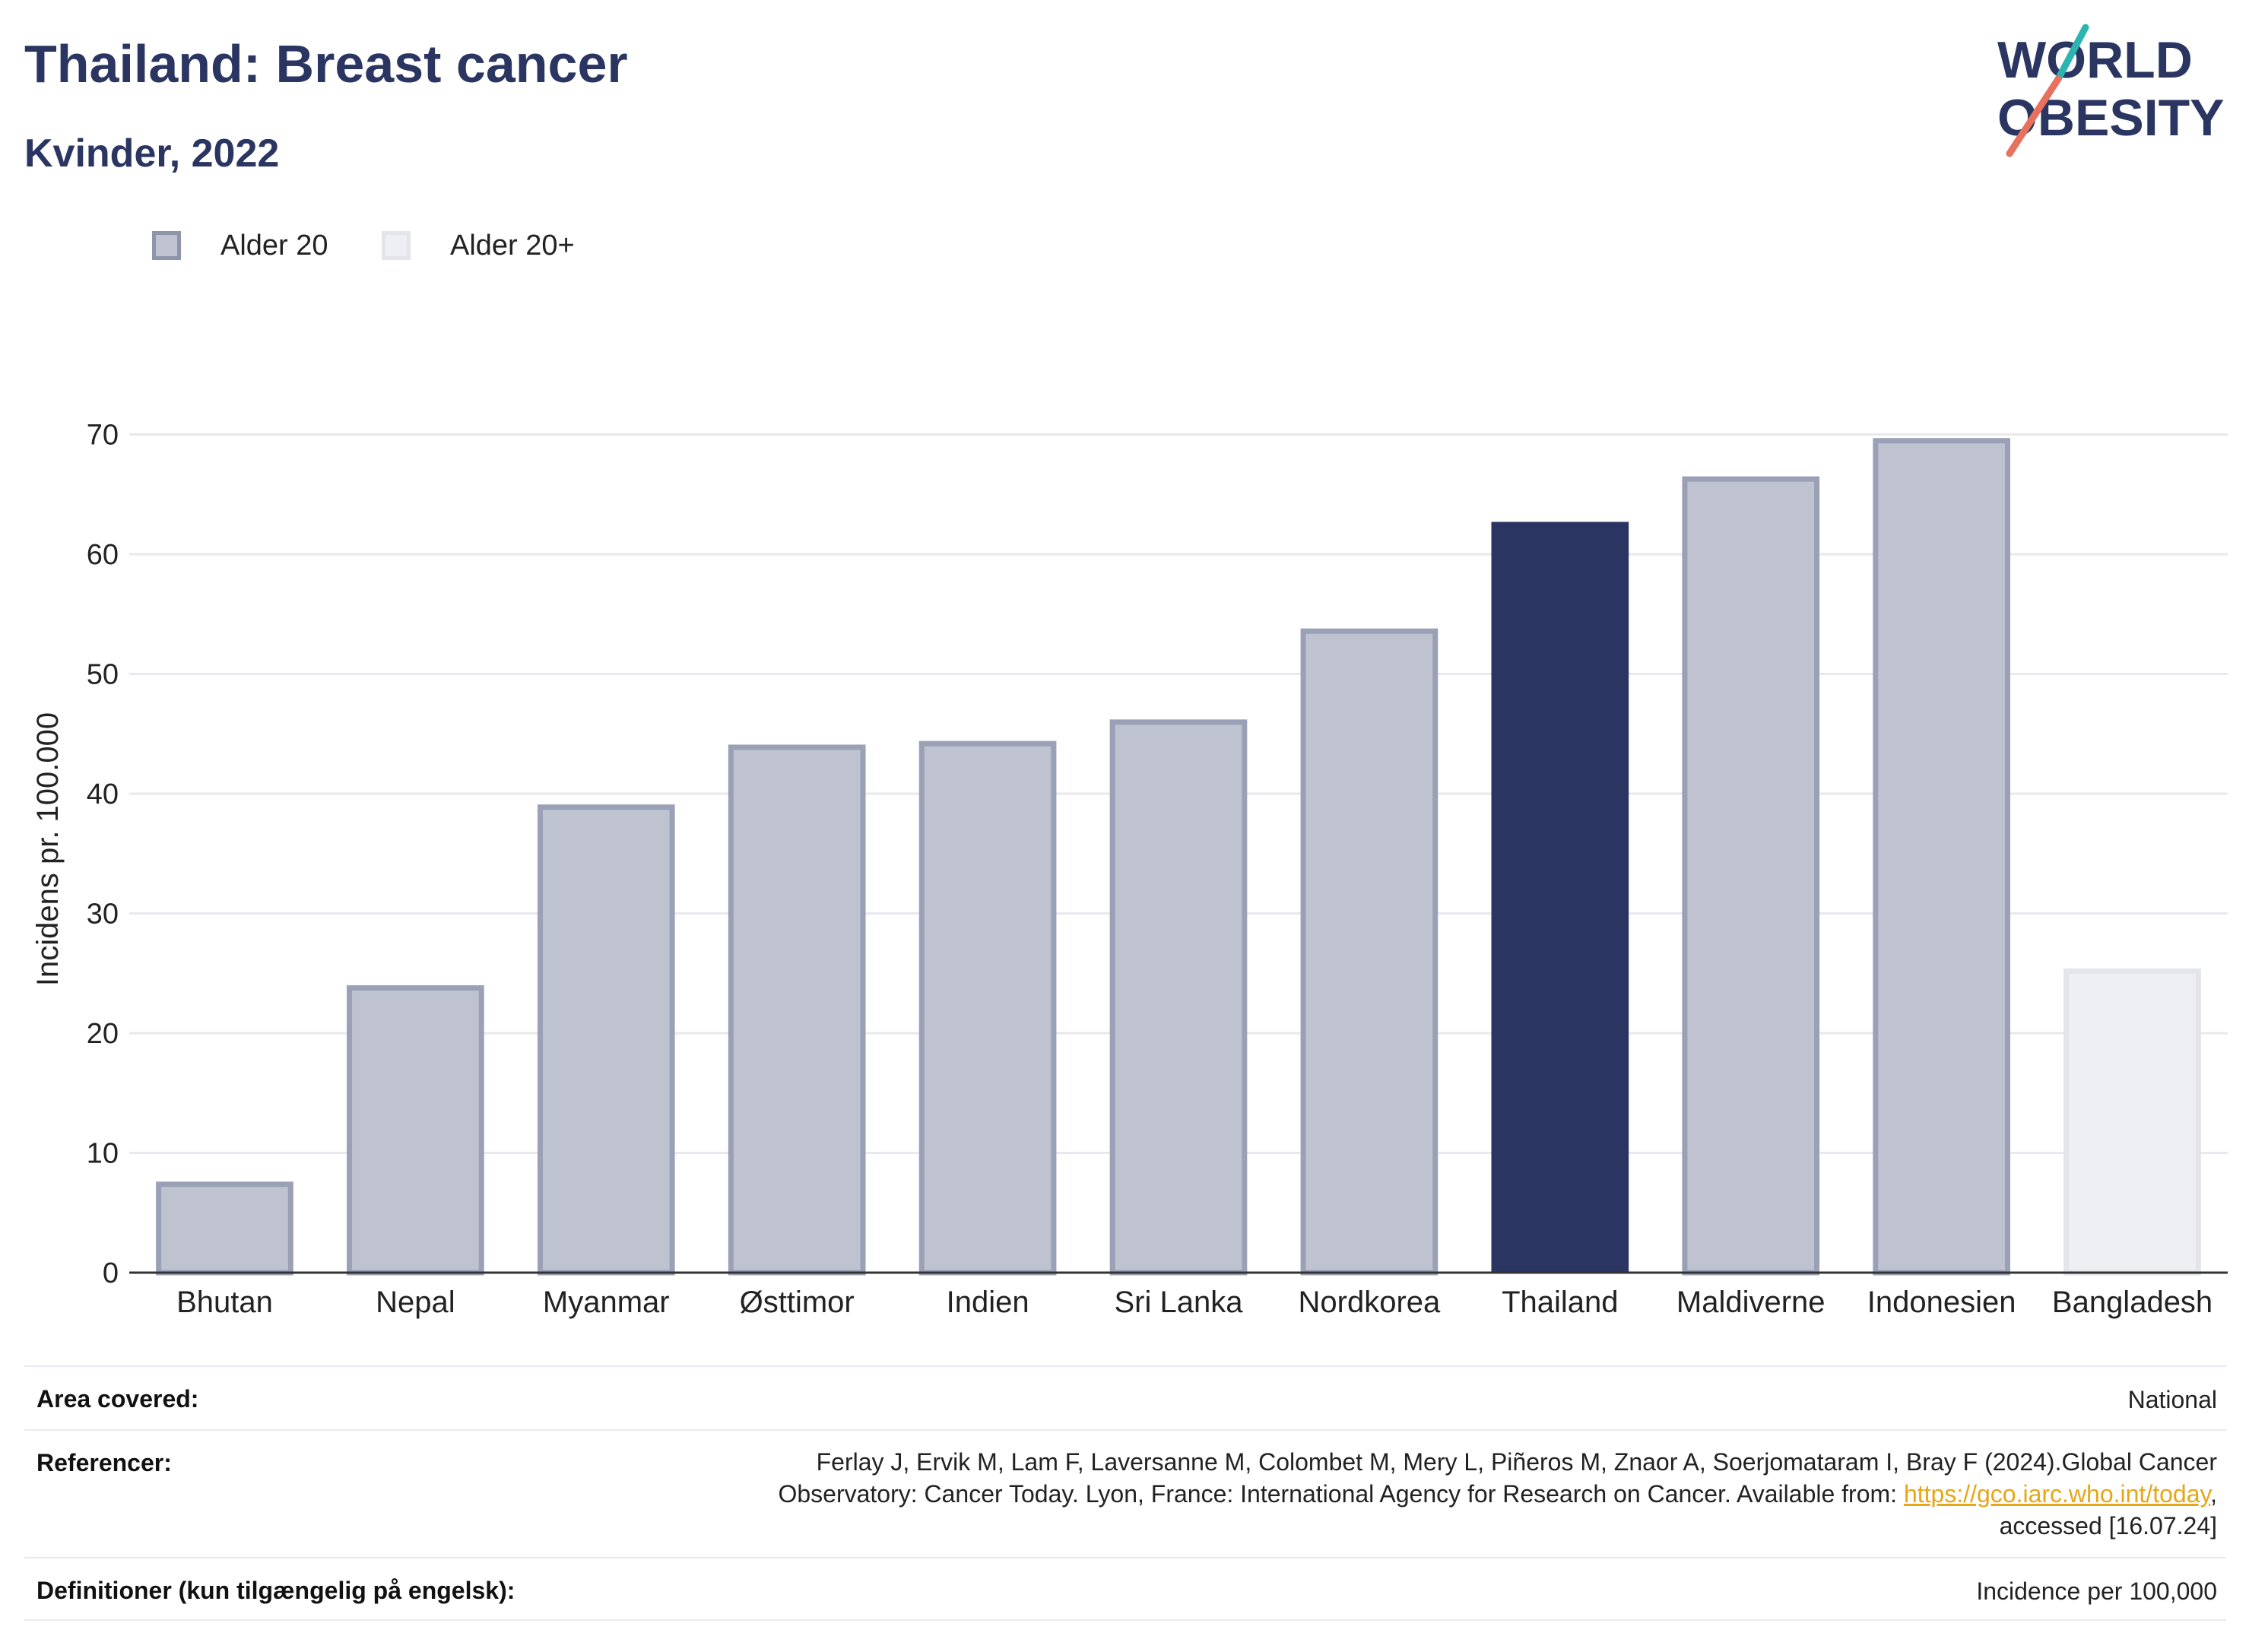 The height and width of the screenshot is (1652, 2249). I want to click on bar-myanmar, so click(606, 1040).